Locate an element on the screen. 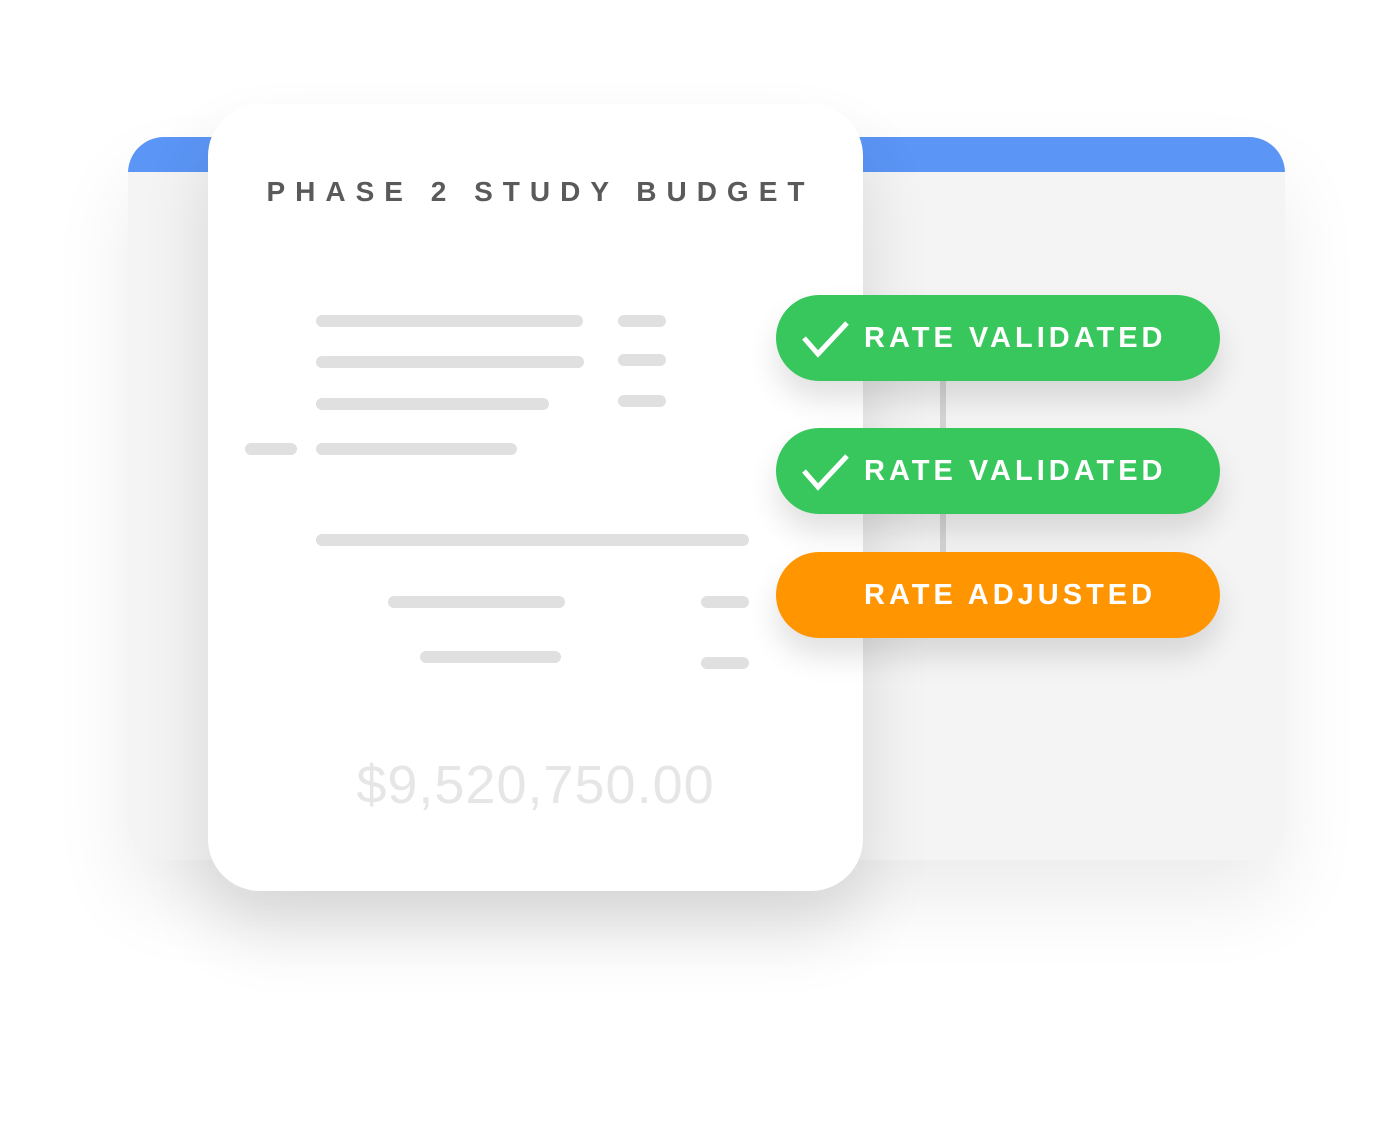 The image size is (1385, 1130). card-title: PHASE 2 STUDY BUDGET is located at coordinates (540, 191).